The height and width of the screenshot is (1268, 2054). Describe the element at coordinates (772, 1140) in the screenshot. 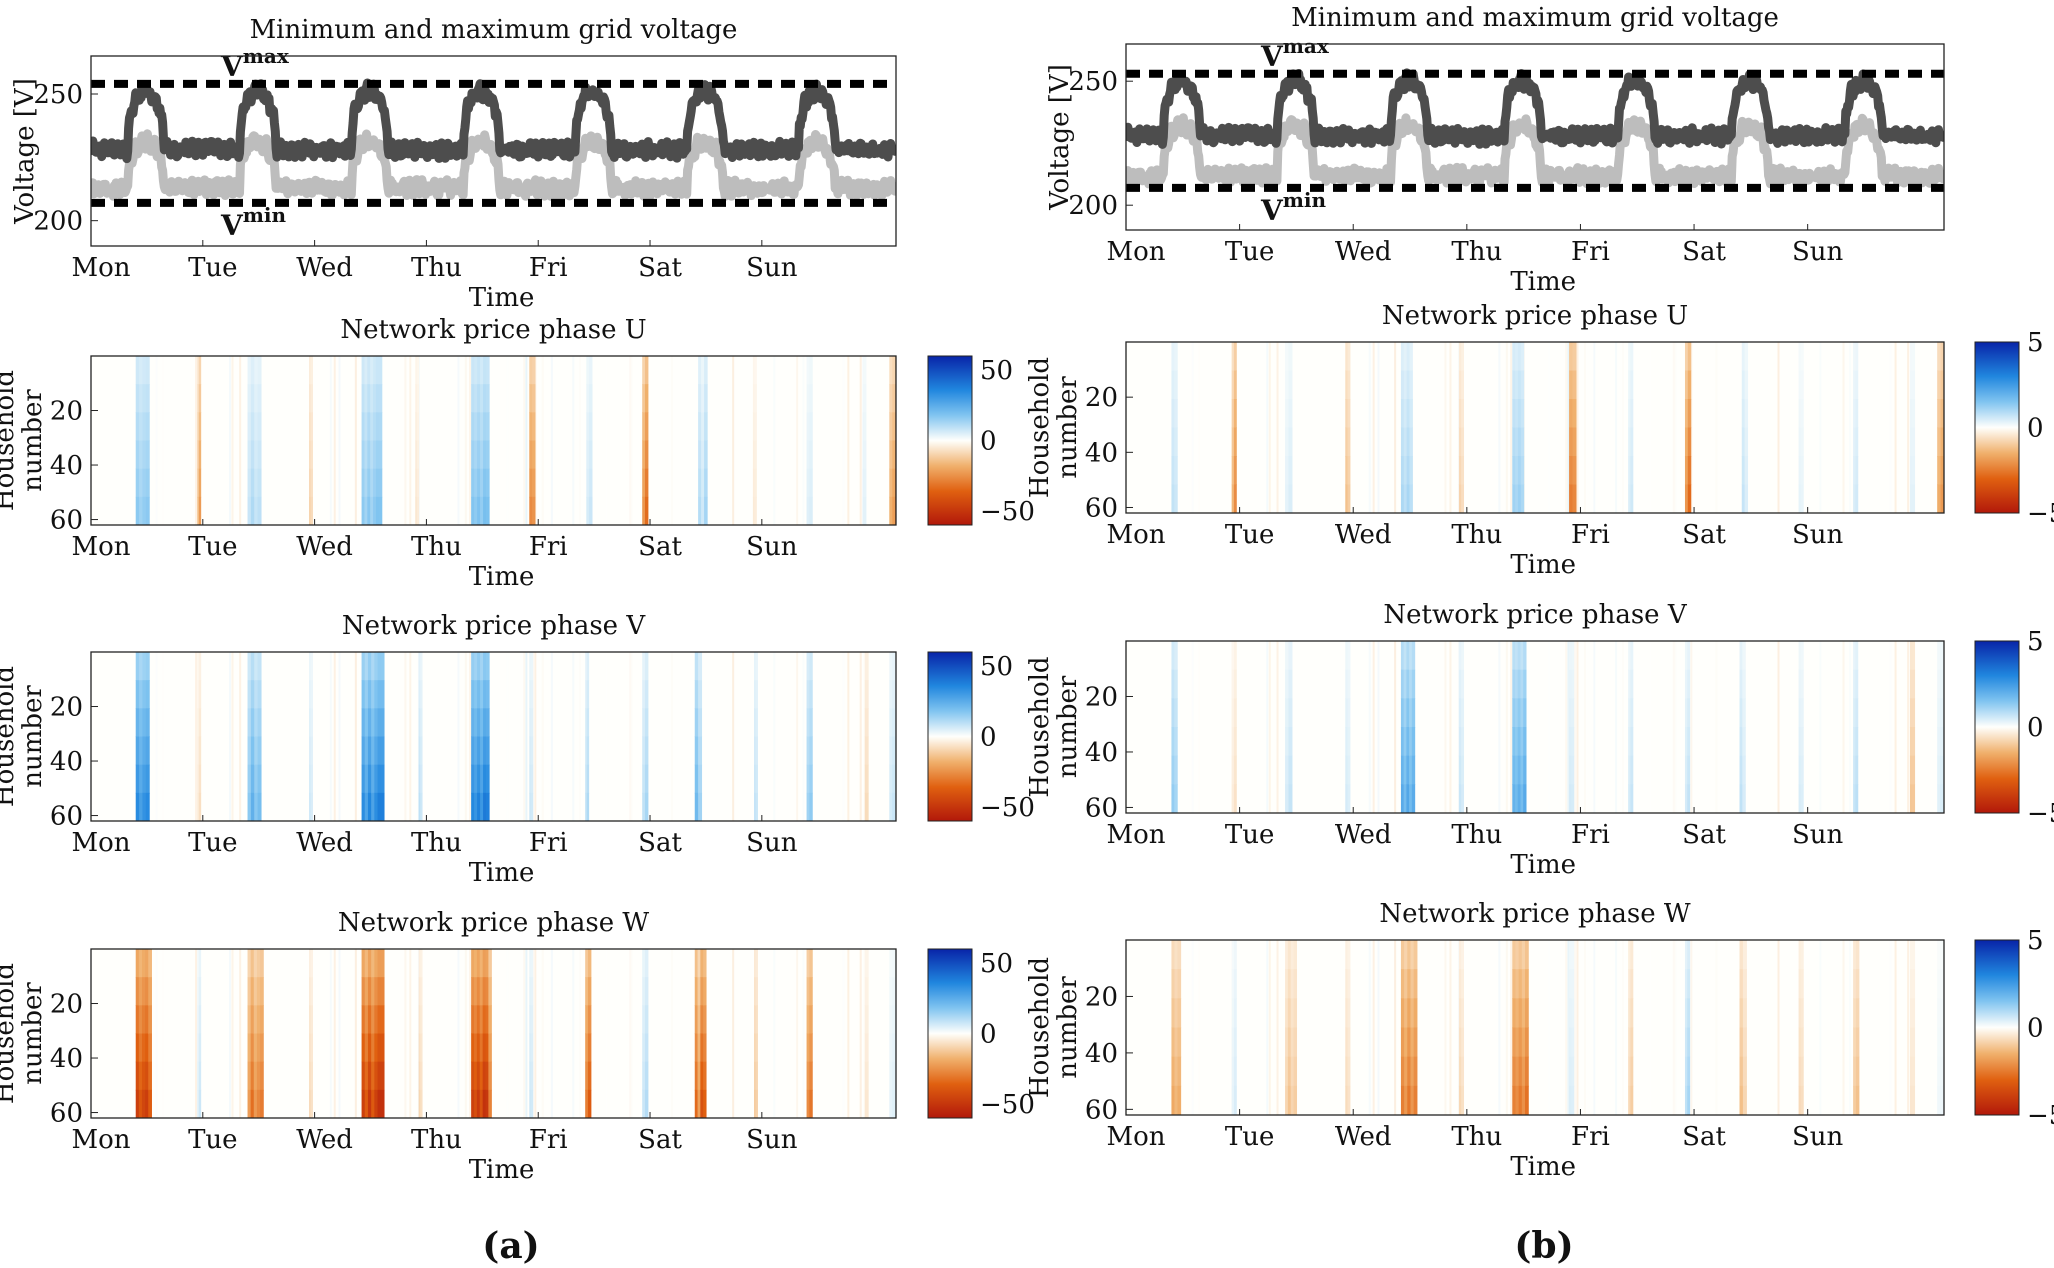

I see `a-W-xtick-sun: Sun` at that location.